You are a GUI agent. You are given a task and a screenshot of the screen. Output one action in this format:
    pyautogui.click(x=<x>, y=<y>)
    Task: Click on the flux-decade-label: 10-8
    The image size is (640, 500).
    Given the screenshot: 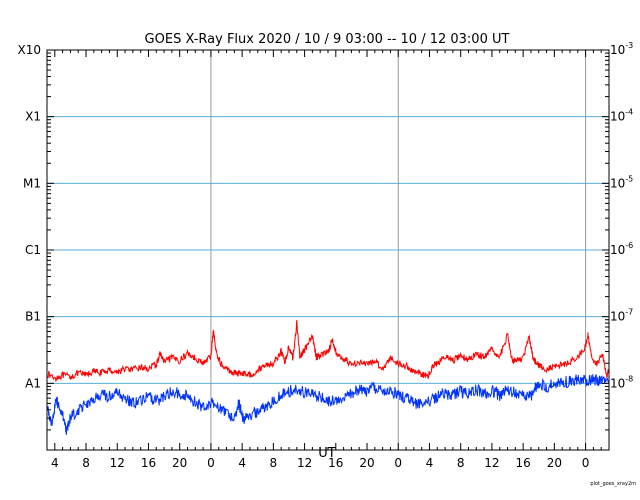 What is the action you would take?
    pyautogui.click(x=621, y=382)
    